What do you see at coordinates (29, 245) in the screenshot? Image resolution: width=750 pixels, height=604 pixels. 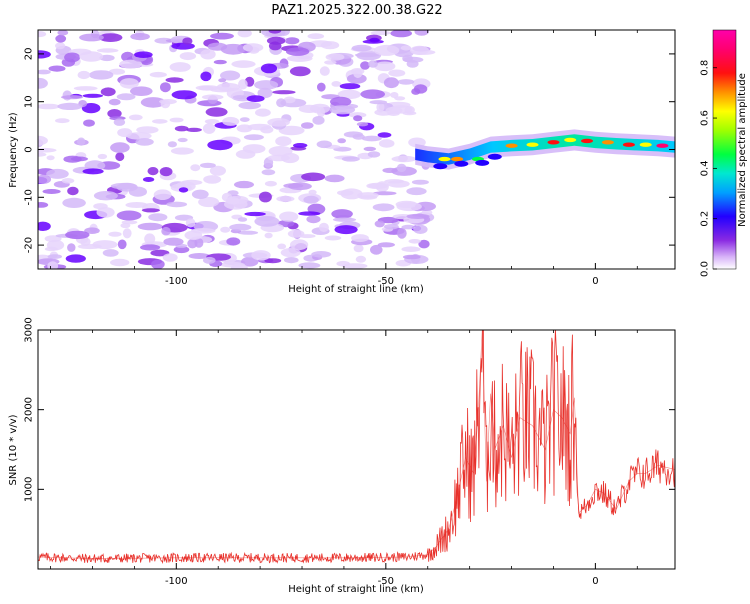 I see `spectrogram-ytick-label: -20` at bounding box center [29, 245].